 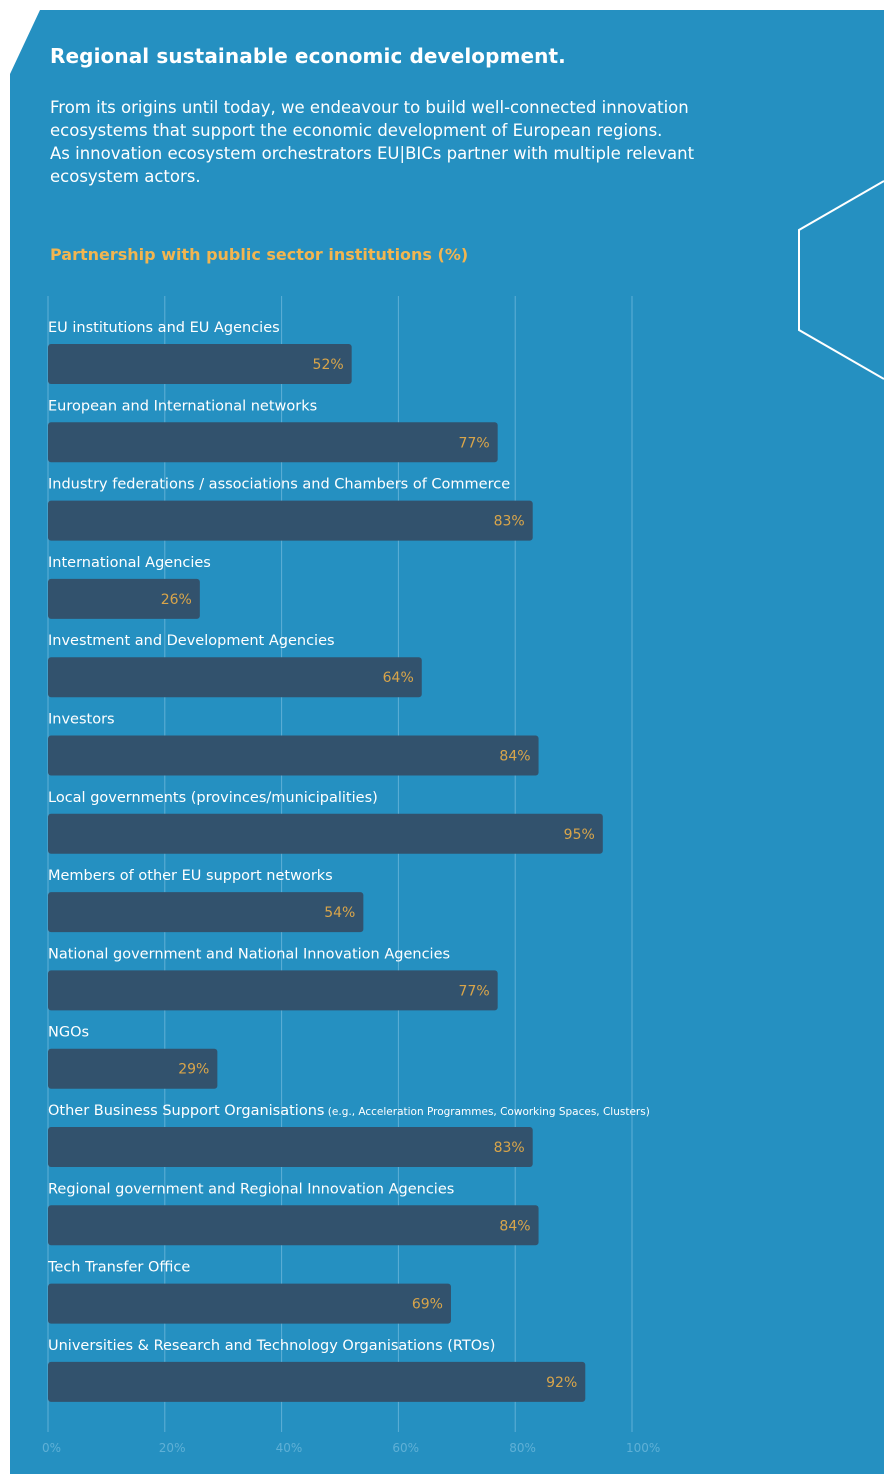 I want to click on category-label: Members of other EU support networks, so click(x=190, y=876).